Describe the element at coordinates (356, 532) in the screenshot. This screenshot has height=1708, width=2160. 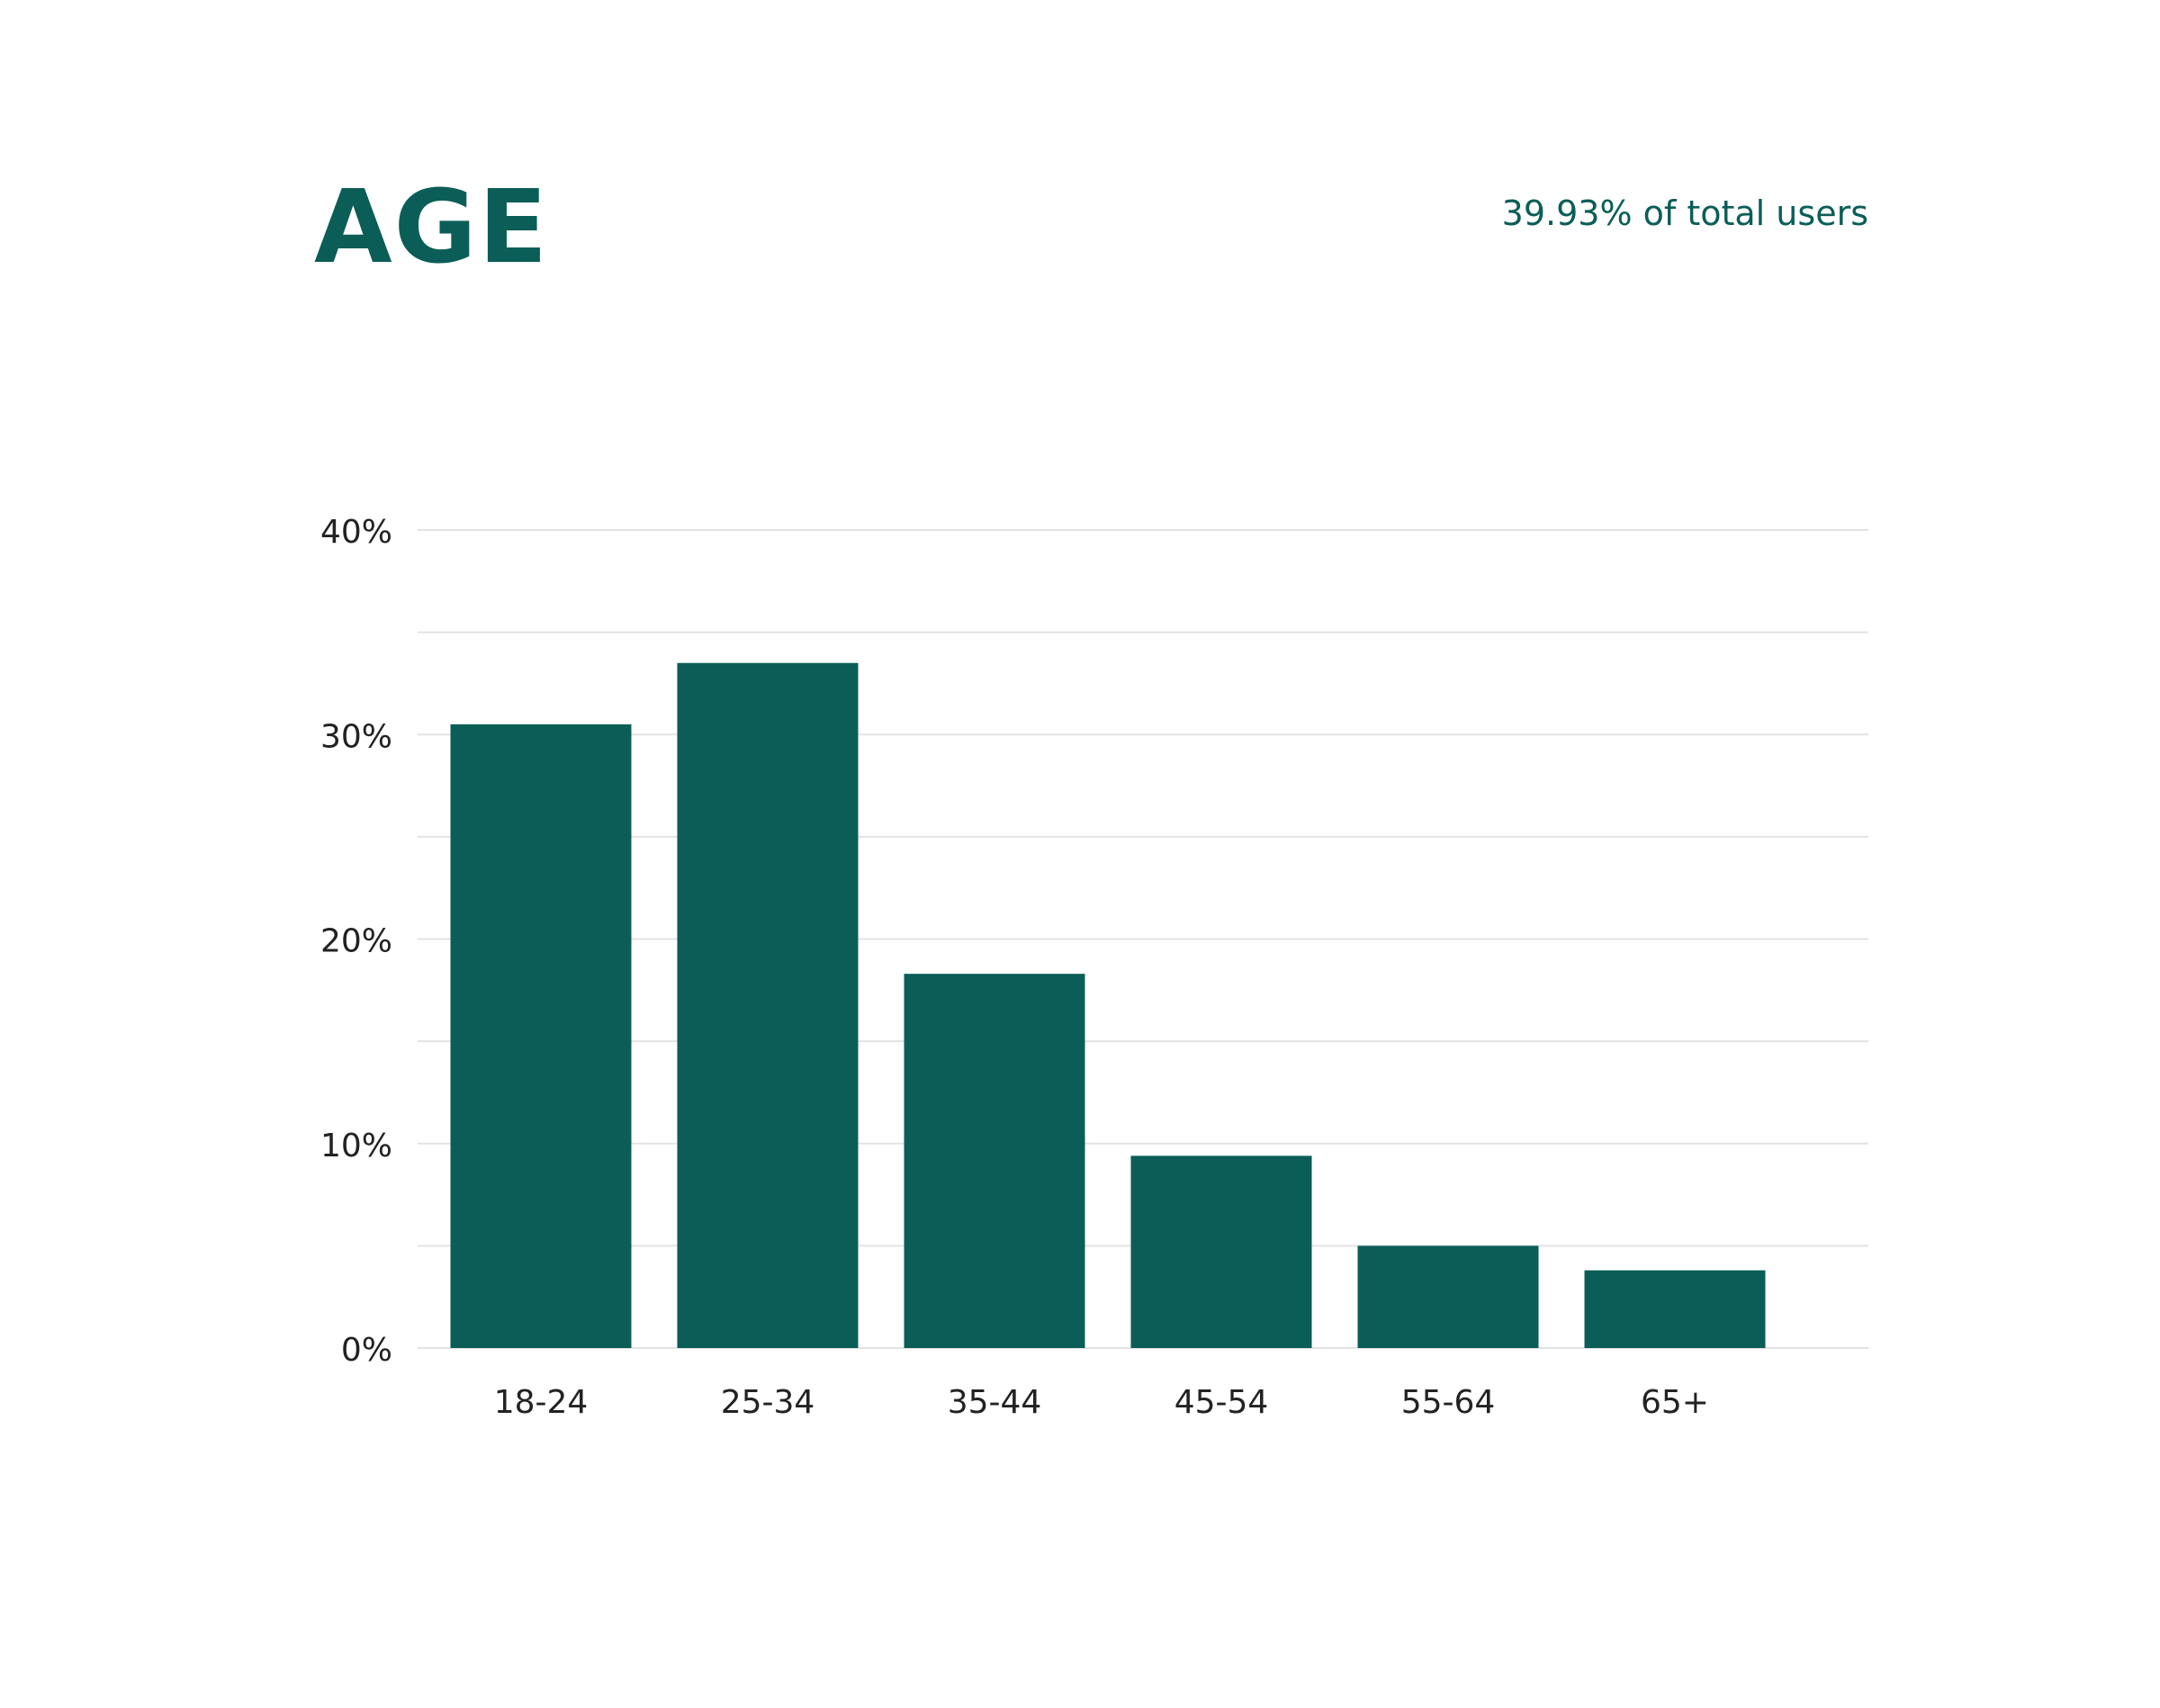
I see `y-tick-label: 40%` at that location.